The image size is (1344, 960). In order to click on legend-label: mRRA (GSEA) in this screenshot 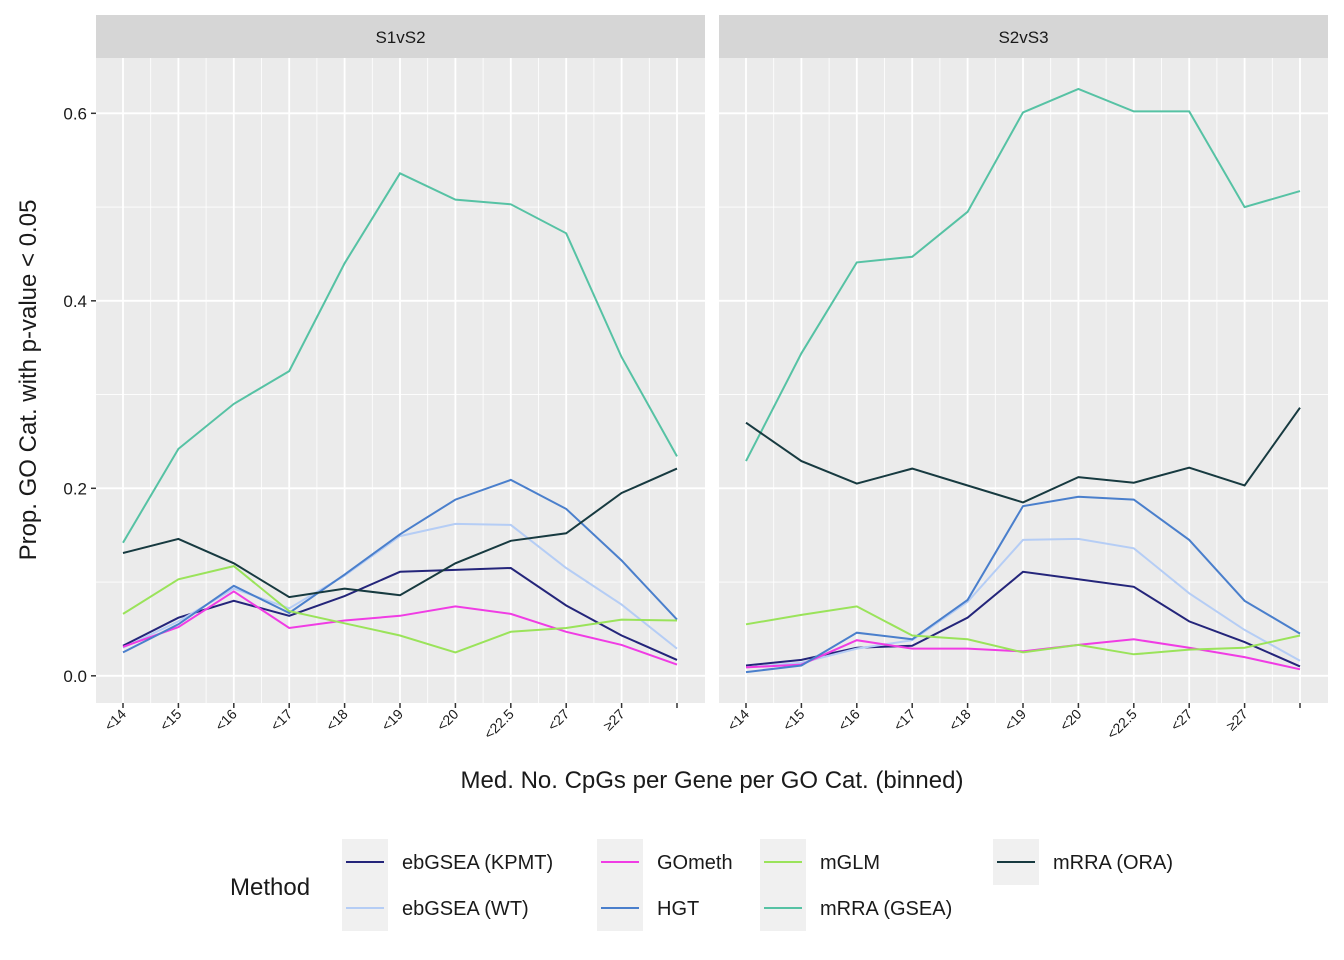, I will do `click(886, 909)`.